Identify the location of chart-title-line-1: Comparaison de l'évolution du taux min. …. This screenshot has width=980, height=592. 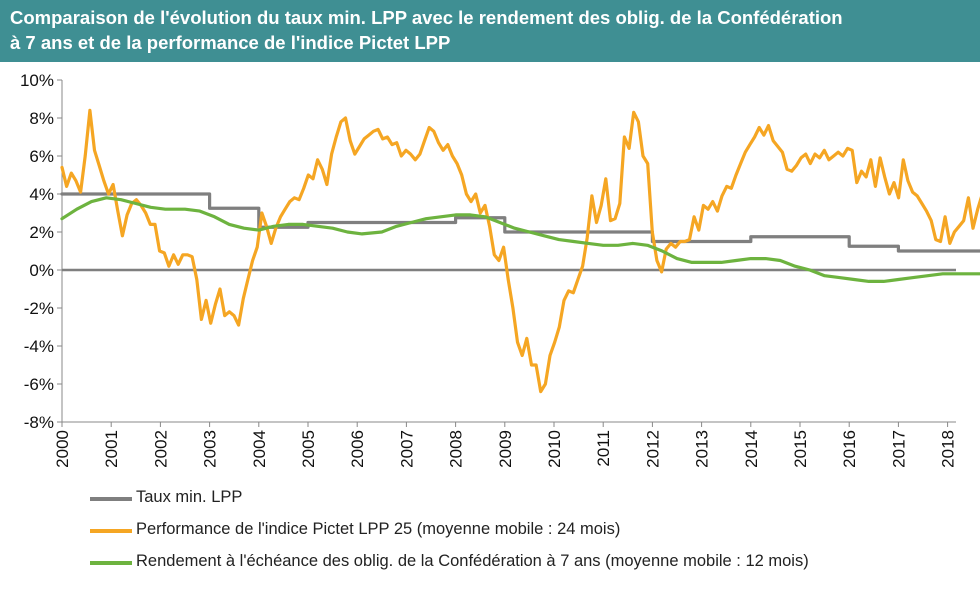
(426, 17).